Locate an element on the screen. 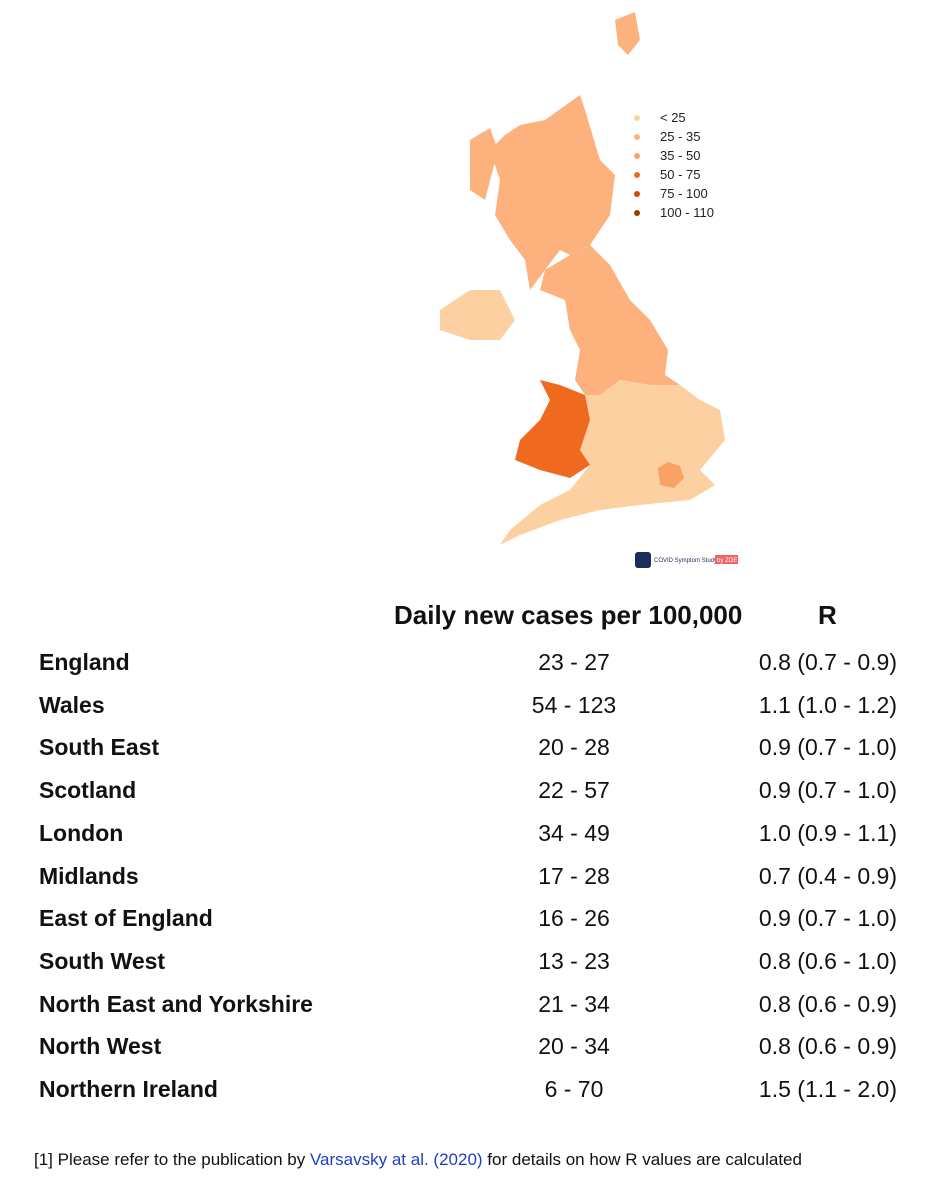 The width and height of the screenshot is (931, 1200). cases-range: 13 - 23 is located at coordinates (574, 960).